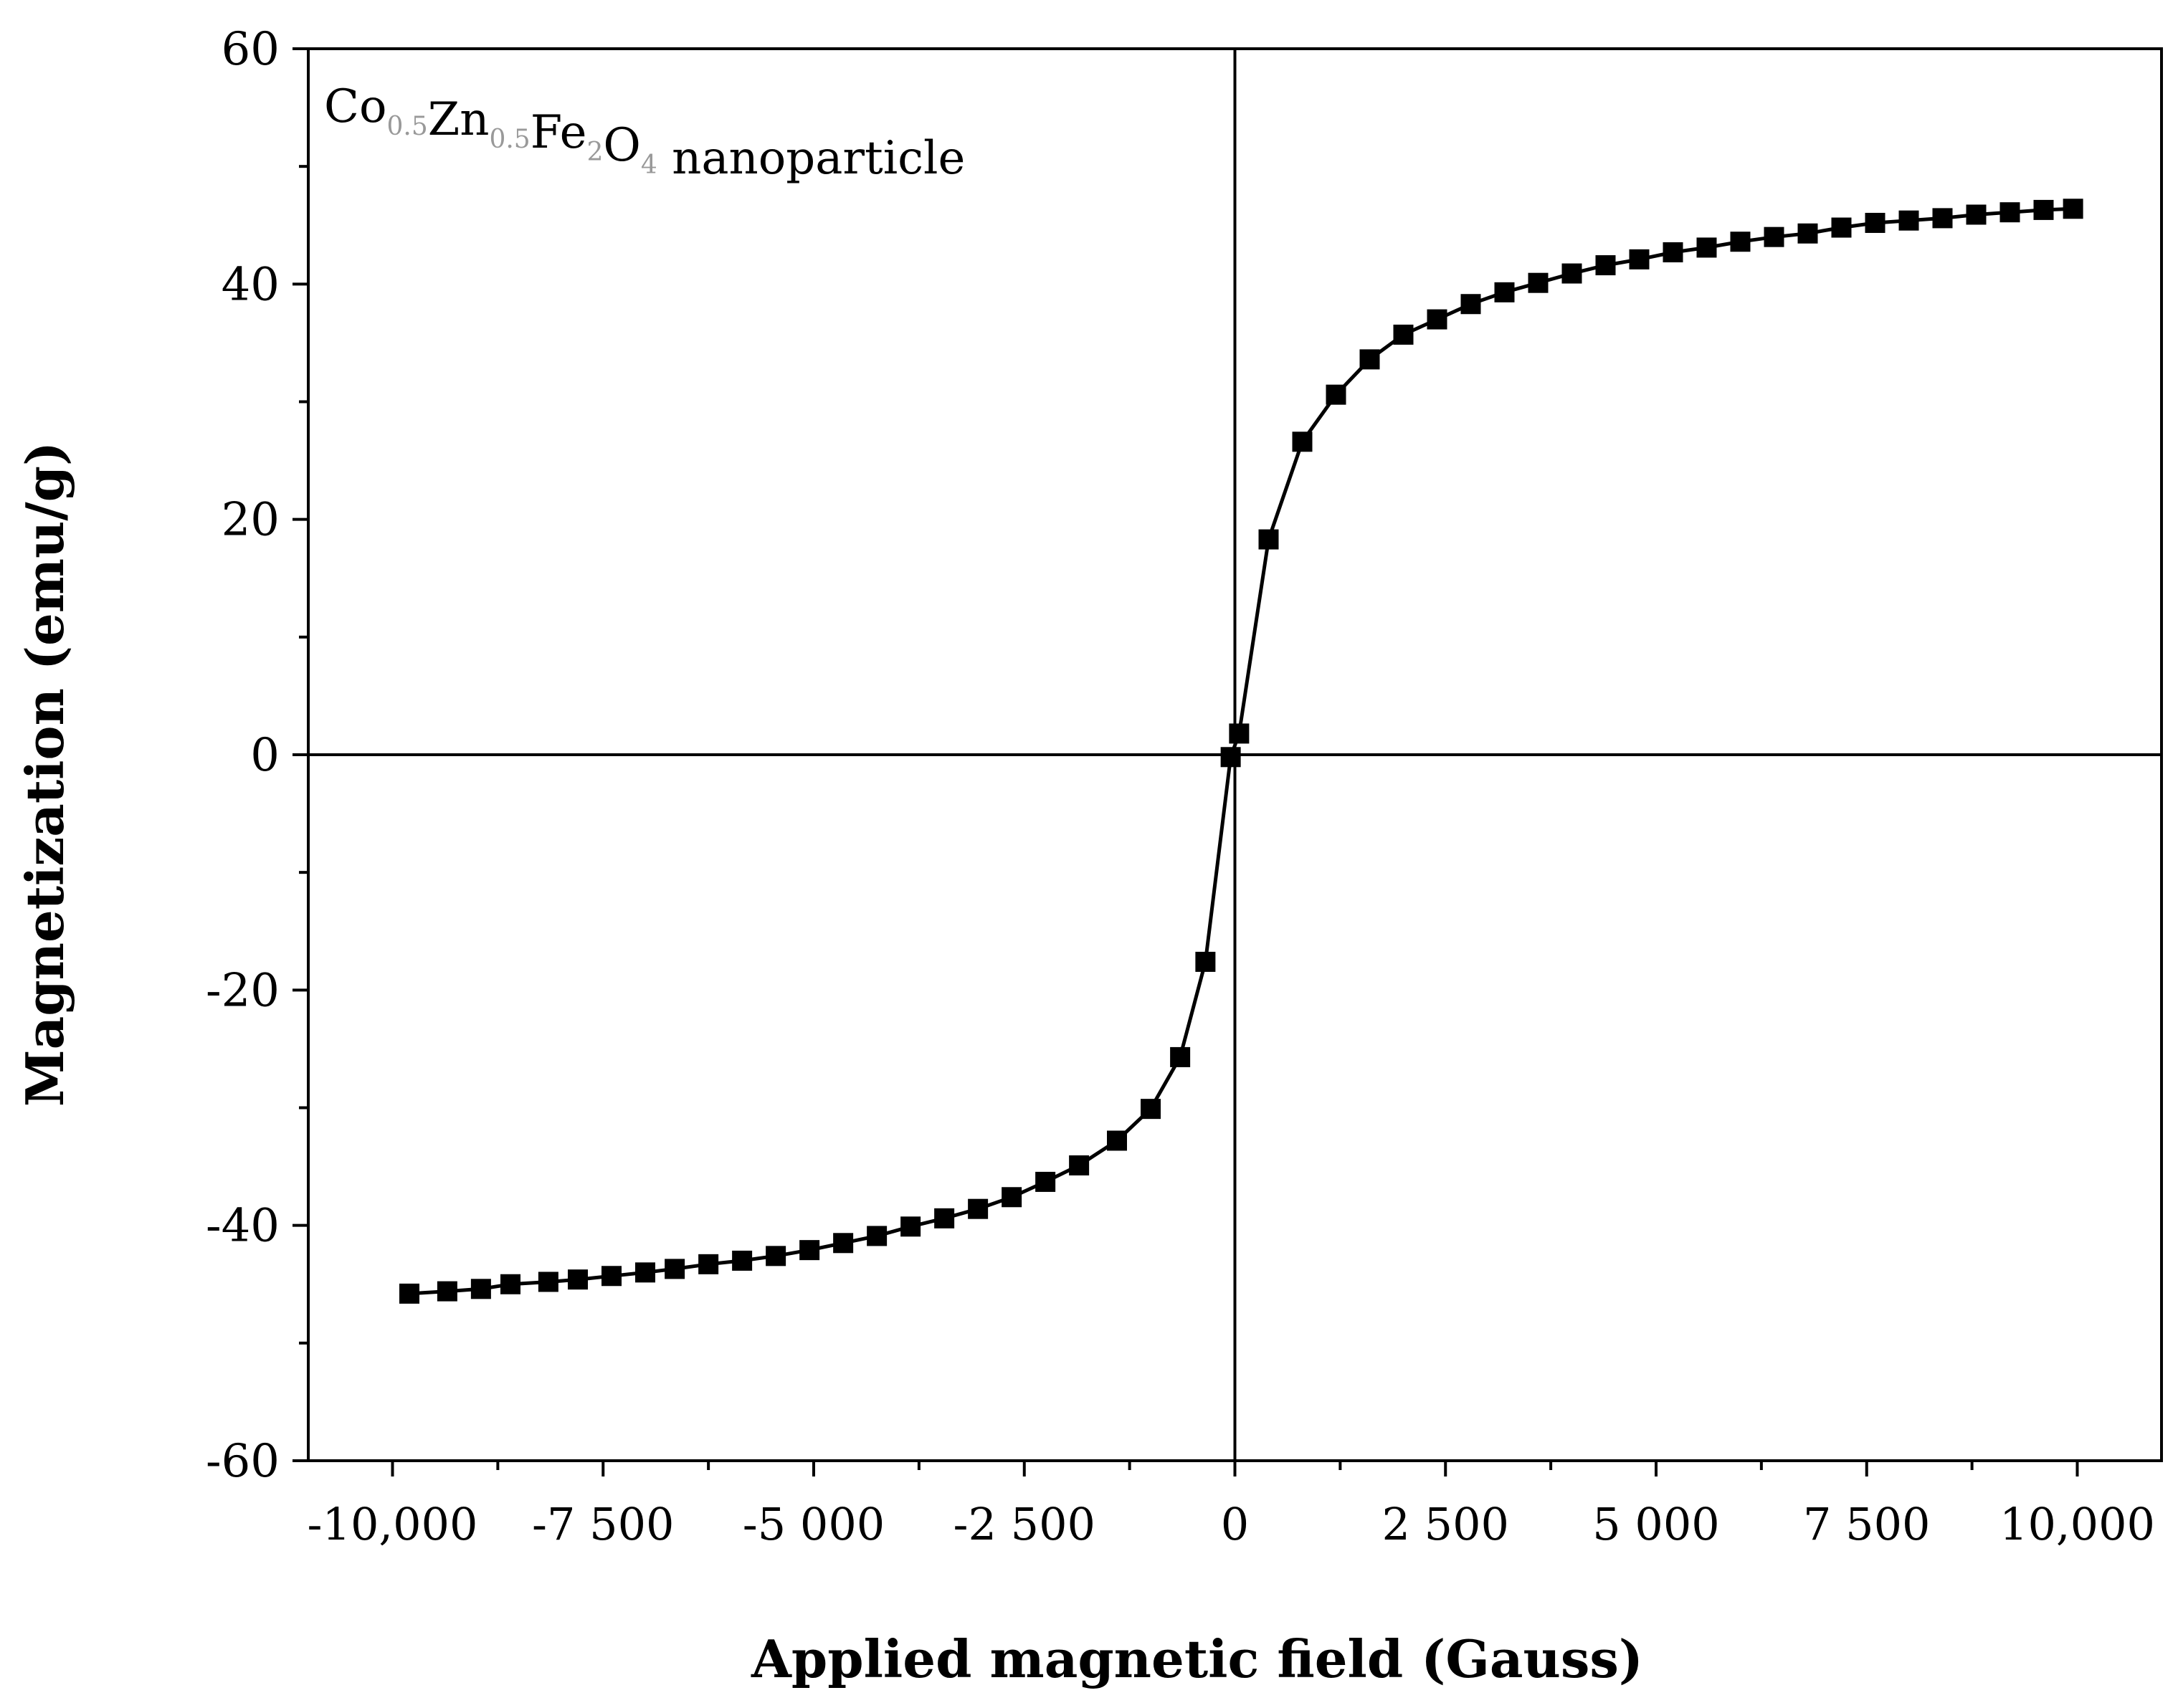  What do you see at coordinates (251, 49) in the screenshot?
I see `y-tick-label: 60` at bounding box center [251, 49].